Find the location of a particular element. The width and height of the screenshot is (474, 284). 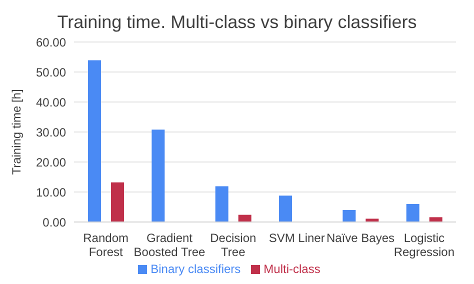

y-tick-label: 20.00 is located at coordinates (51, 162).